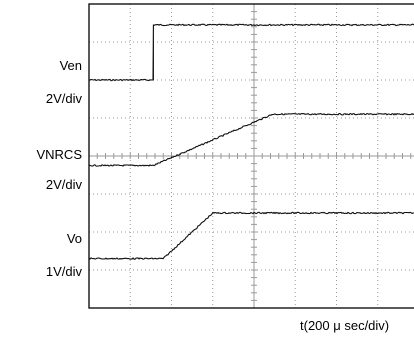 Image resolution: width=414 pixels, height=340 pixels. Describe the element at coordinates (70, 65) in the screenshot. I see `ven-channel-label: Ven` at that location.